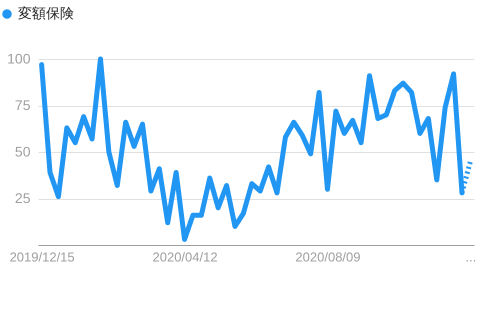 The image size is (482, 335). I want to click on x-tick-label: 2019/12/15, so click(42, 257).